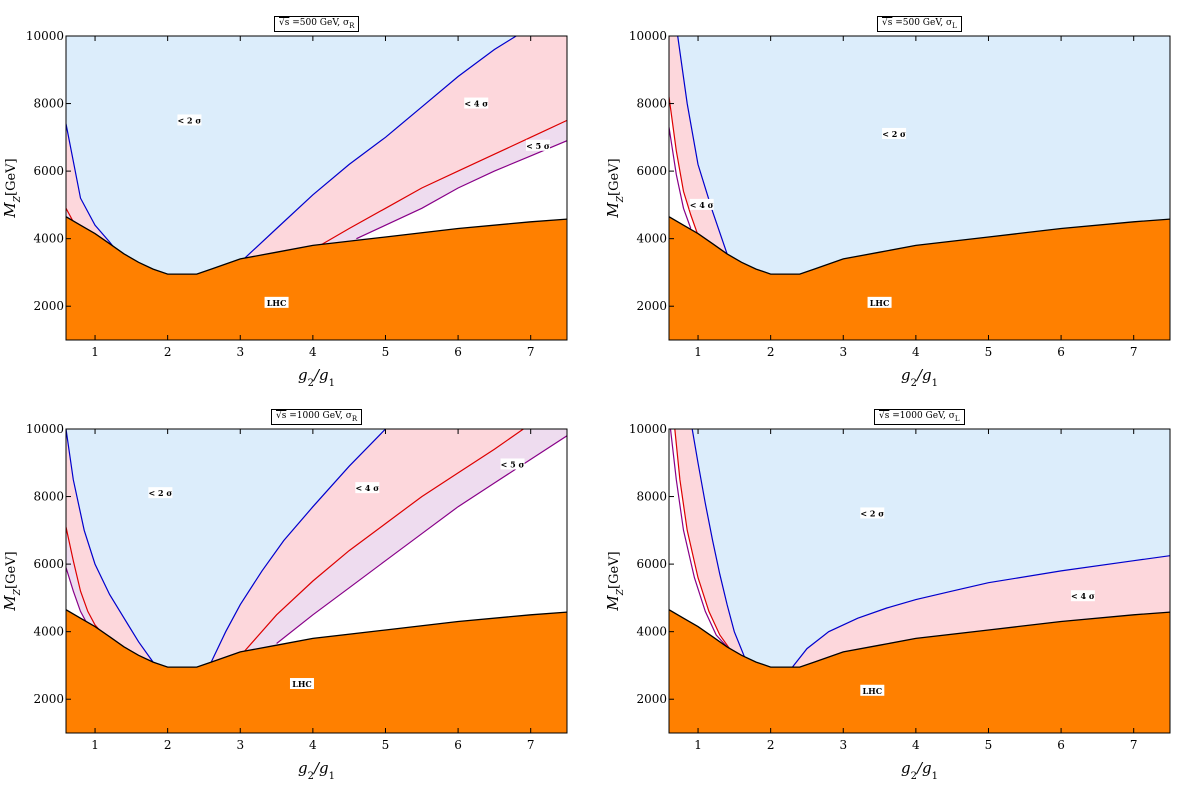 This screenshot has width=1203, height=786. I want to click on region-outside-2sigma-right, so click(981, 548).